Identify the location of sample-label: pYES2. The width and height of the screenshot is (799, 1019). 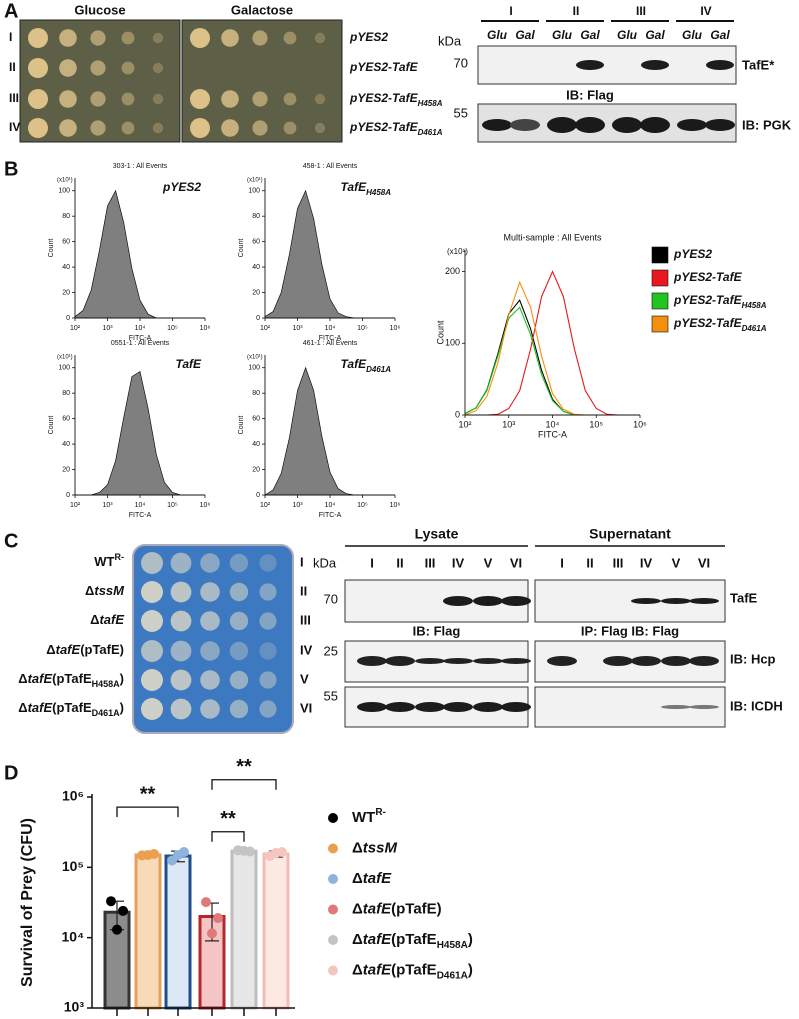
(181, 187).